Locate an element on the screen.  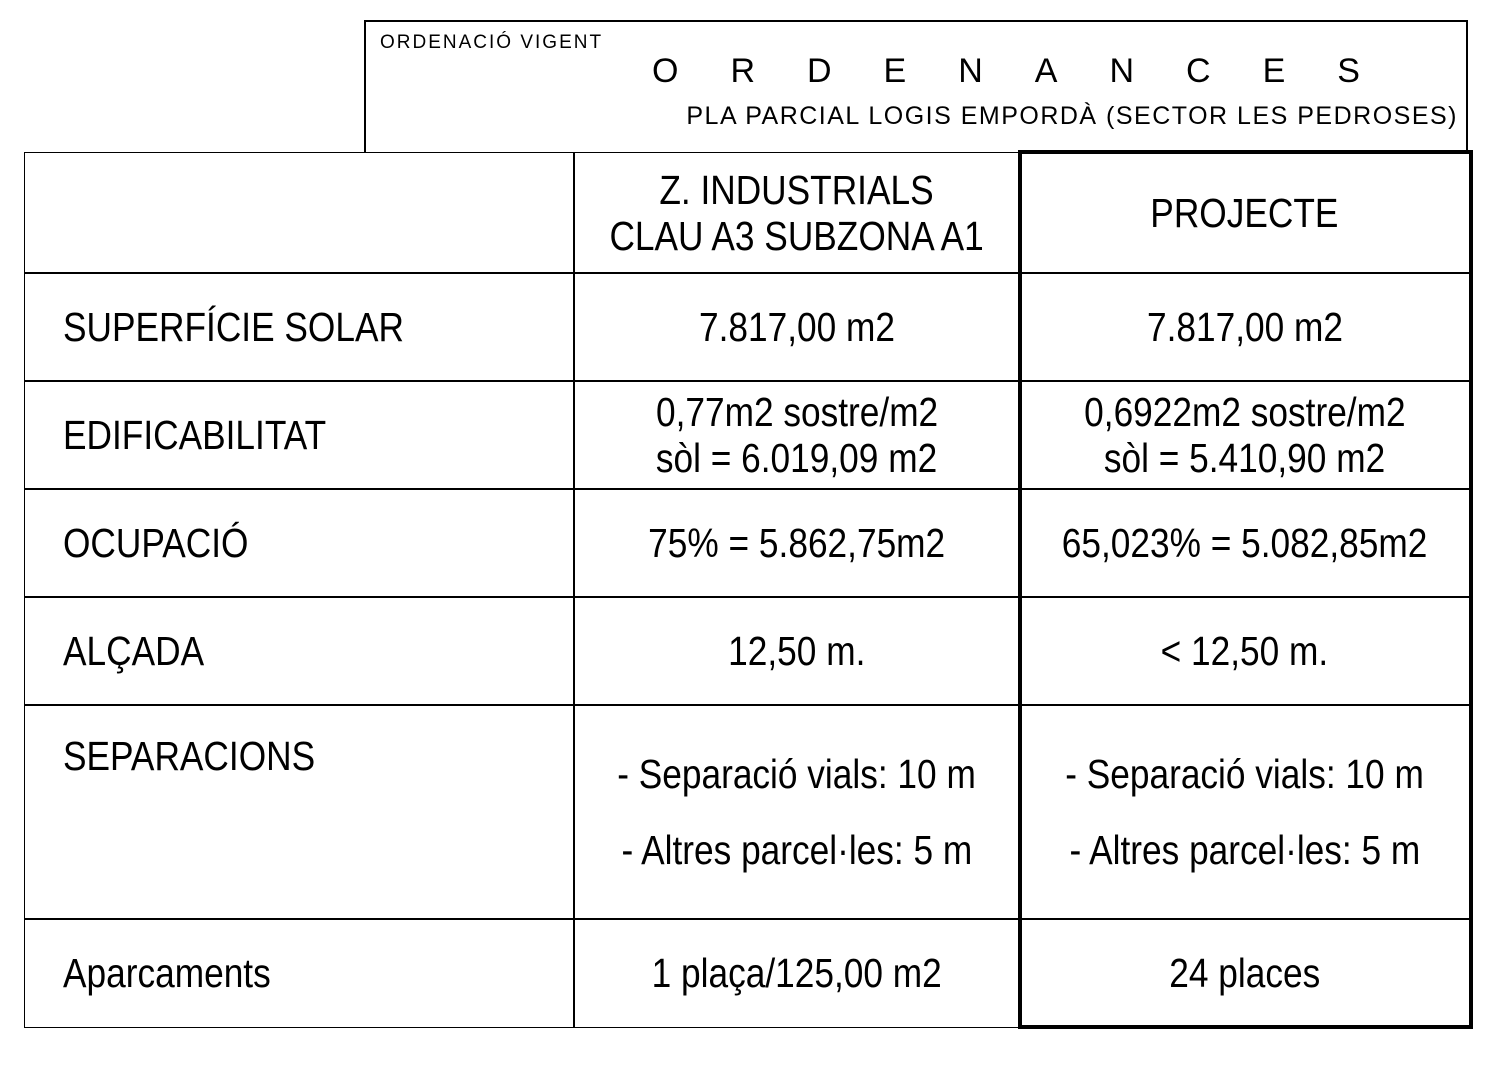
column-header: PROJECTE is located at coordinates (1245, 213).